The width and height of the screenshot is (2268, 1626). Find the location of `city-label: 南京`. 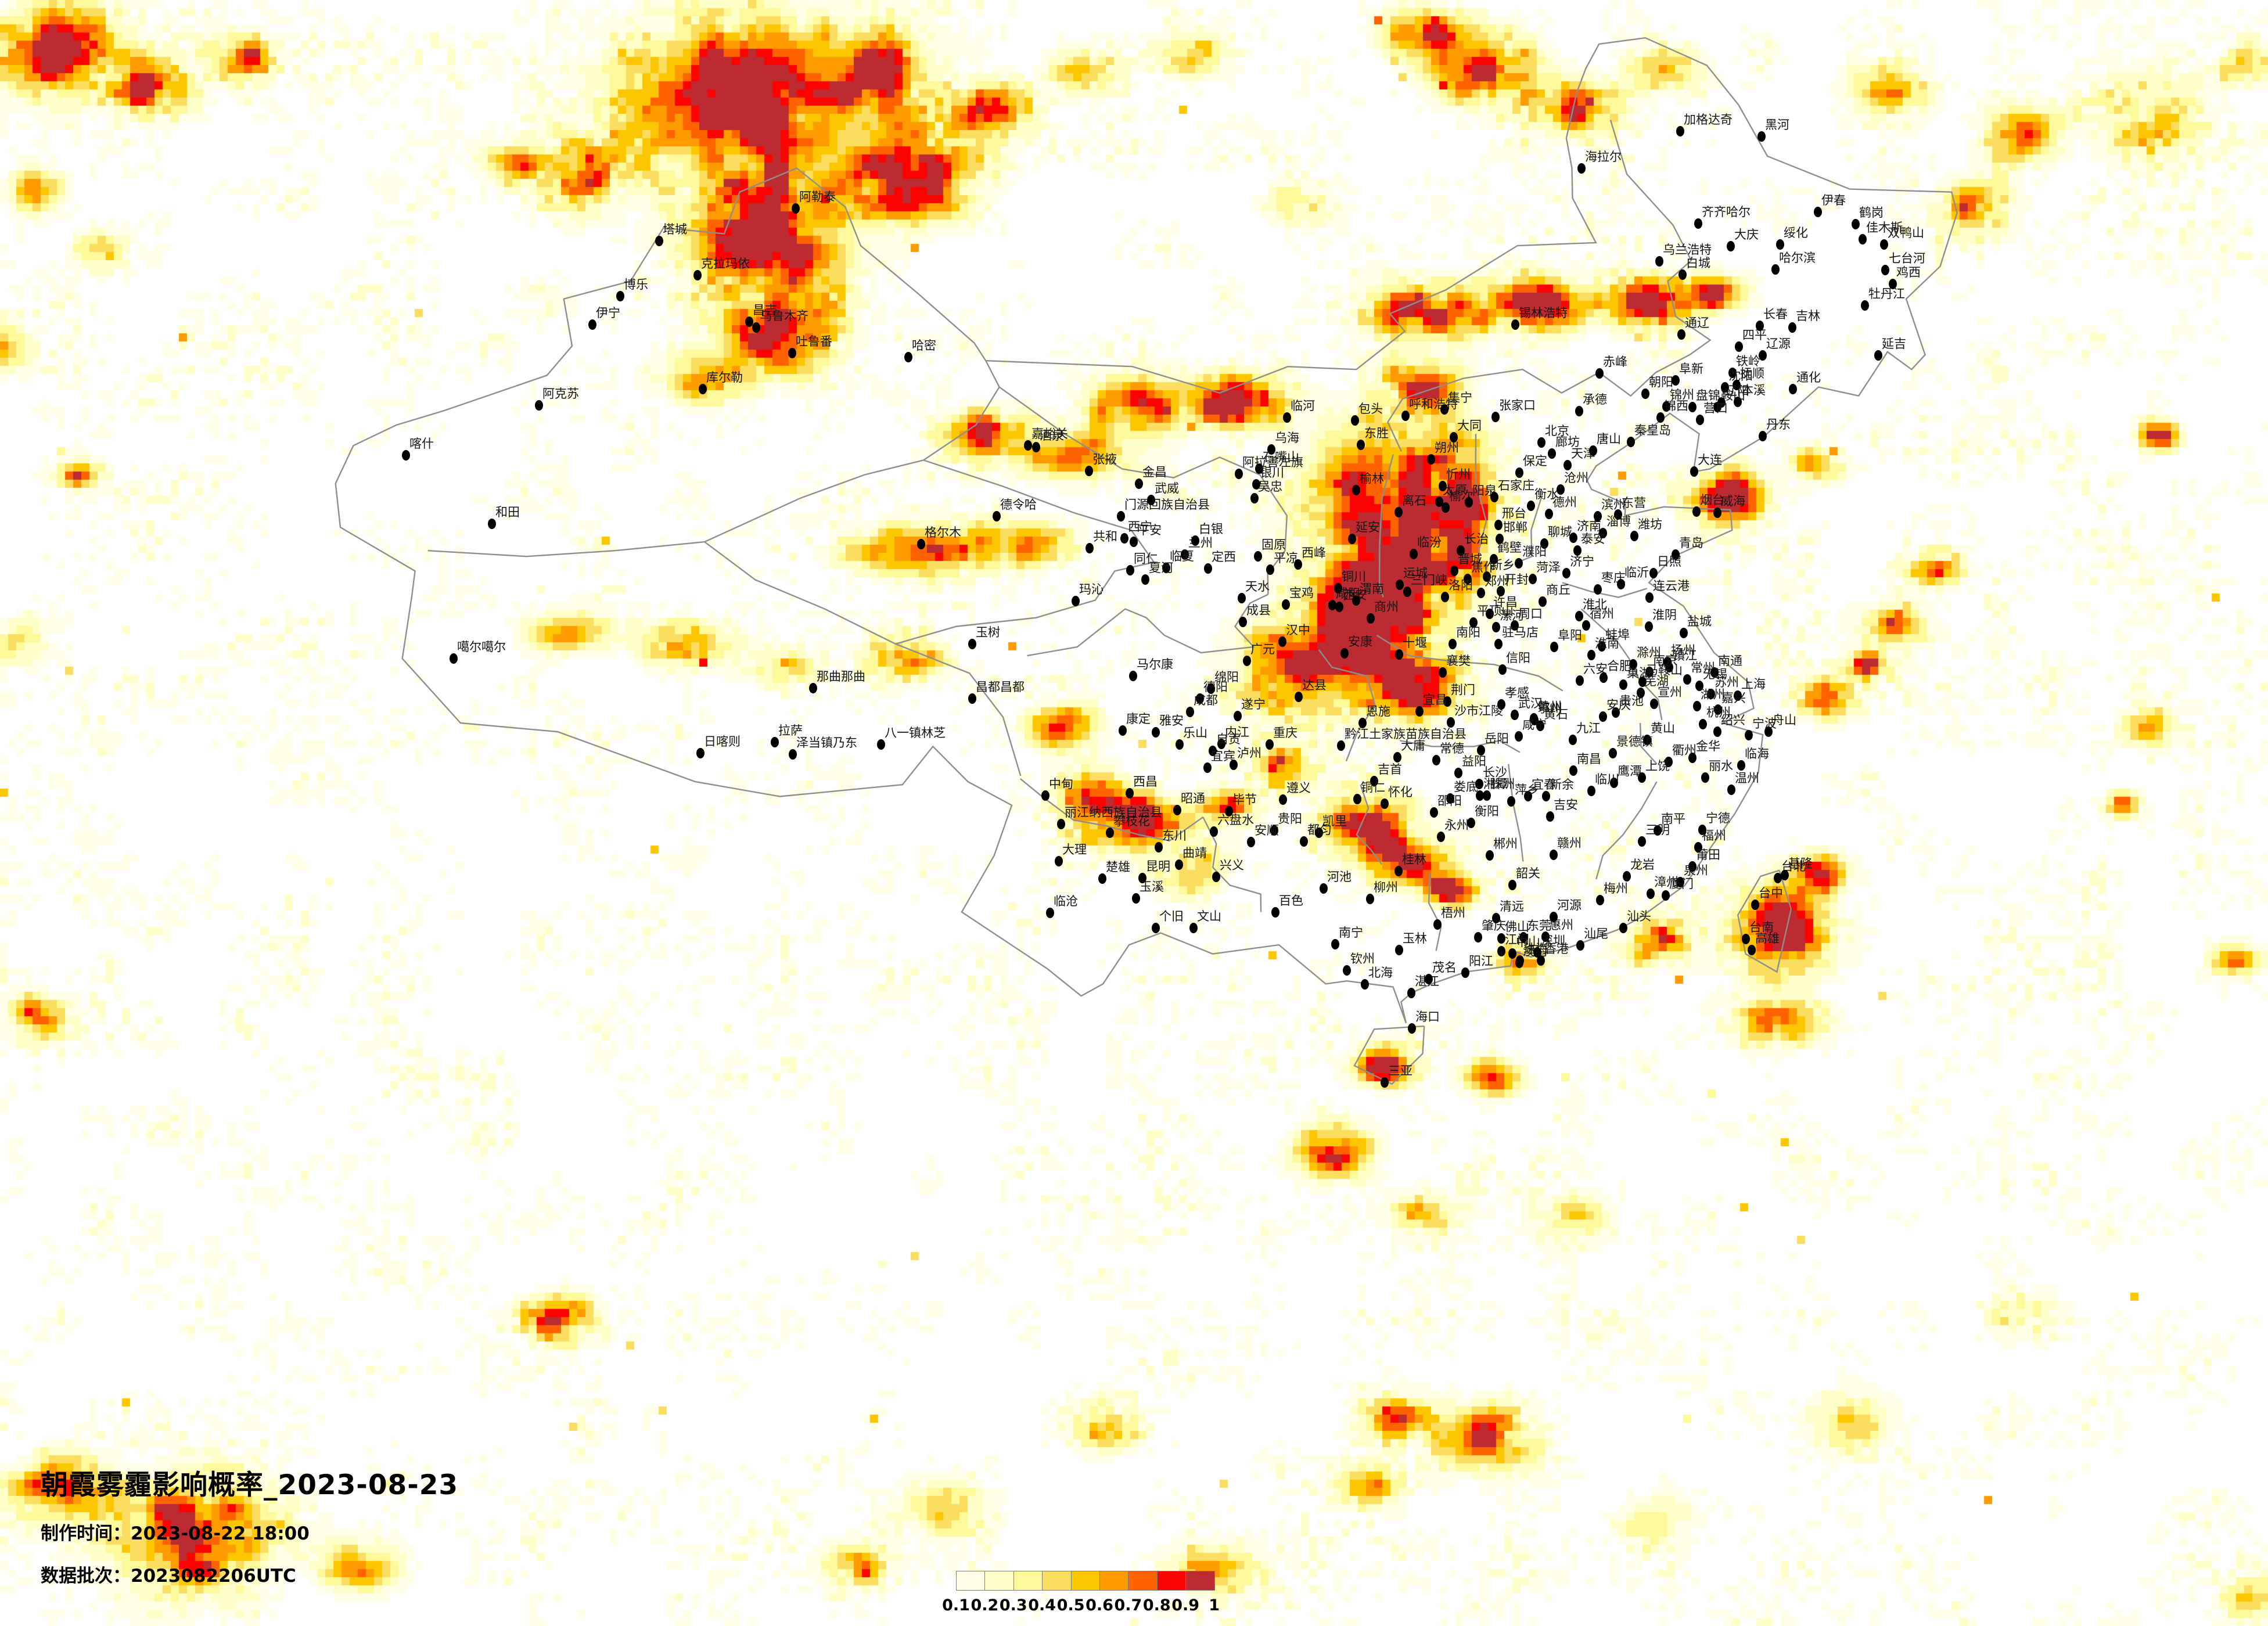

city-label: 南京 is located at coordinates (1665, 660).